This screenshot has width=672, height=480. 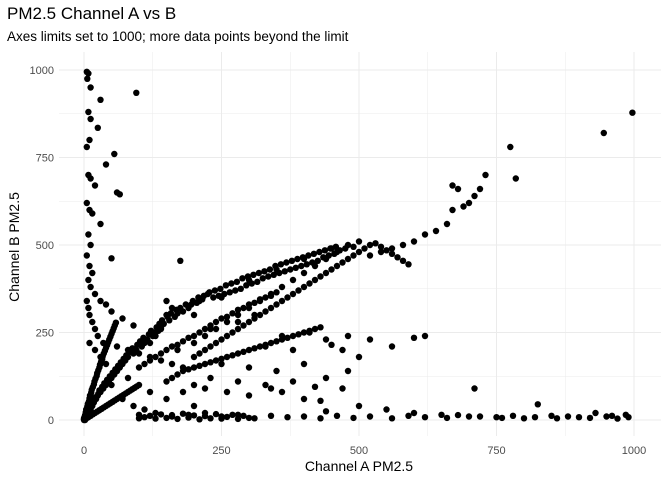 What do you see at coordinates (45, 334) in the screenshot?
I see `y-tick-label: 250` at bounding box center [45, 334].